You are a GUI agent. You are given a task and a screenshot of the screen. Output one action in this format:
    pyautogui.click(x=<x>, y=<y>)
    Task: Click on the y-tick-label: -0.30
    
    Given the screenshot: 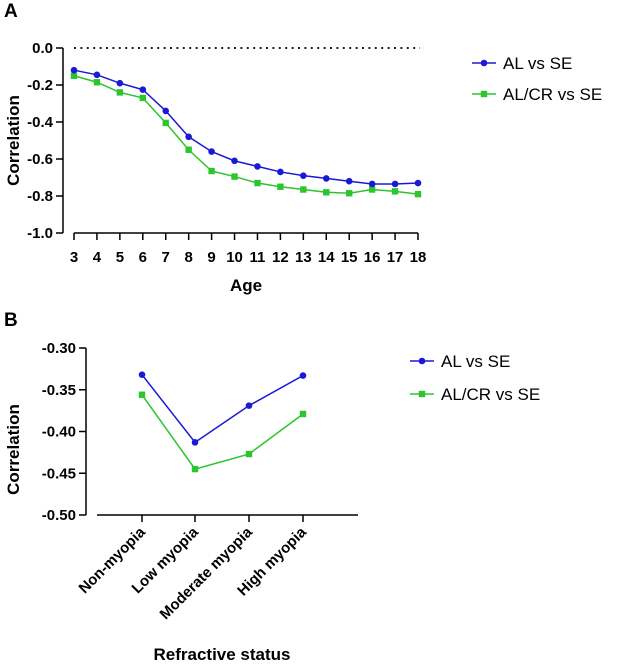 What is the action you would take?
    pyautogui.click(x=59, y=348)
    